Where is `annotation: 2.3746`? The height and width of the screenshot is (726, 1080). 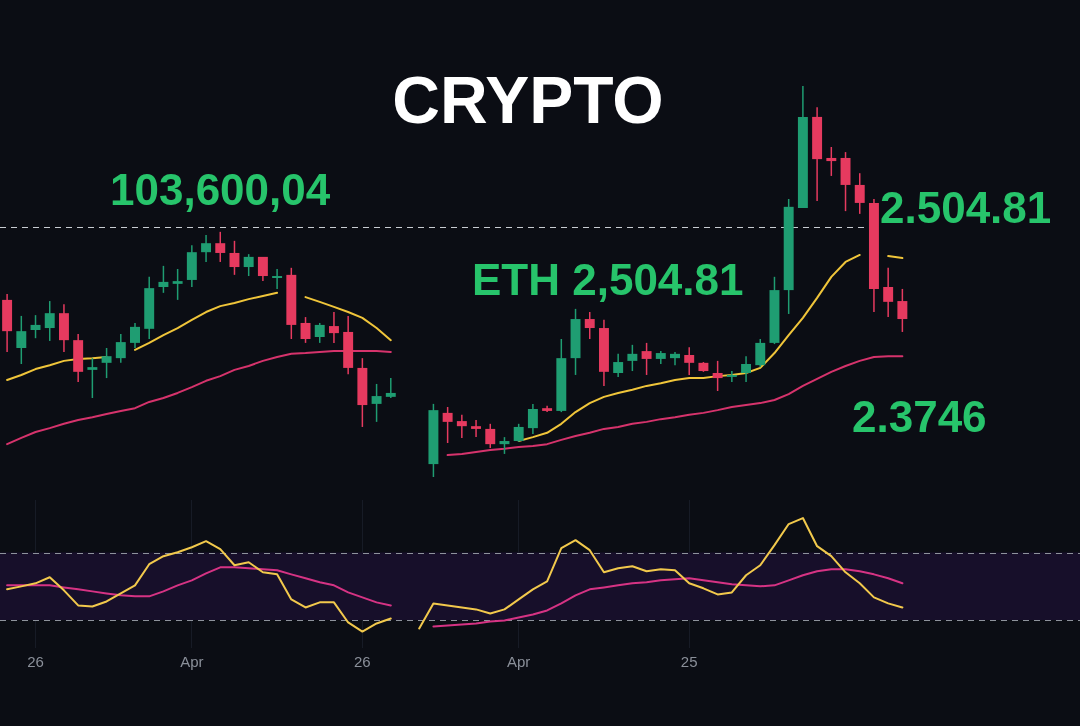
annotation: 2.3746 is located at coordinates (919, 416).